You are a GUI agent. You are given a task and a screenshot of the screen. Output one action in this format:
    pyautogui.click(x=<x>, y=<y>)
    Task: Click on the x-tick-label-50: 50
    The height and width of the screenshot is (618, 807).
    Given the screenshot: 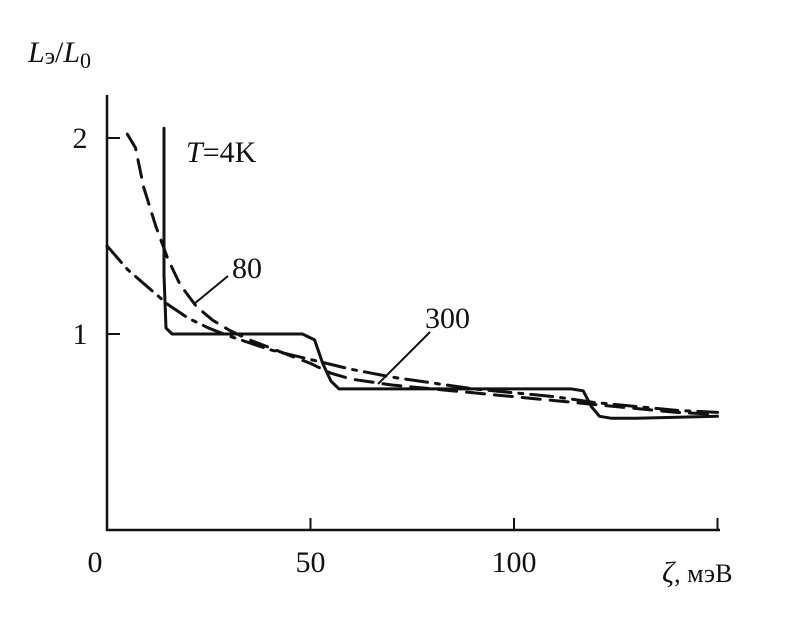 What is the action you would take?
    pyautogui.click(x=311, y=562)
    